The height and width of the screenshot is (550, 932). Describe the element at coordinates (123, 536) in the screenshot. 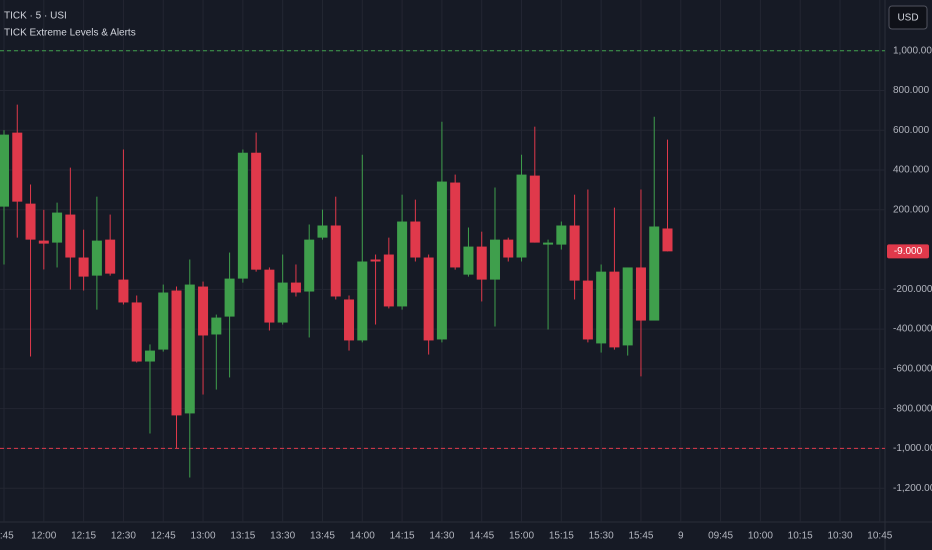

I see `x-tick-label: 12:30` at that location.